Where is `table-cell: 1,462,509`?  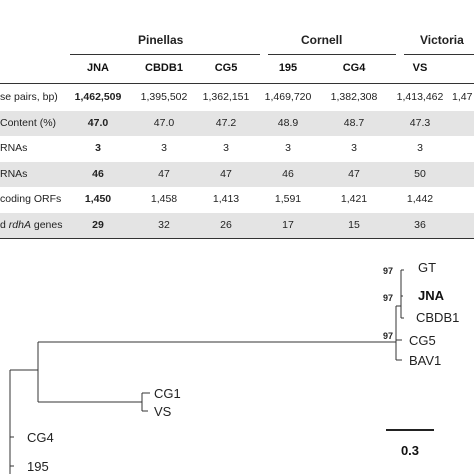
table-cell: 1,462,509 is located at coordinates (98, 97).